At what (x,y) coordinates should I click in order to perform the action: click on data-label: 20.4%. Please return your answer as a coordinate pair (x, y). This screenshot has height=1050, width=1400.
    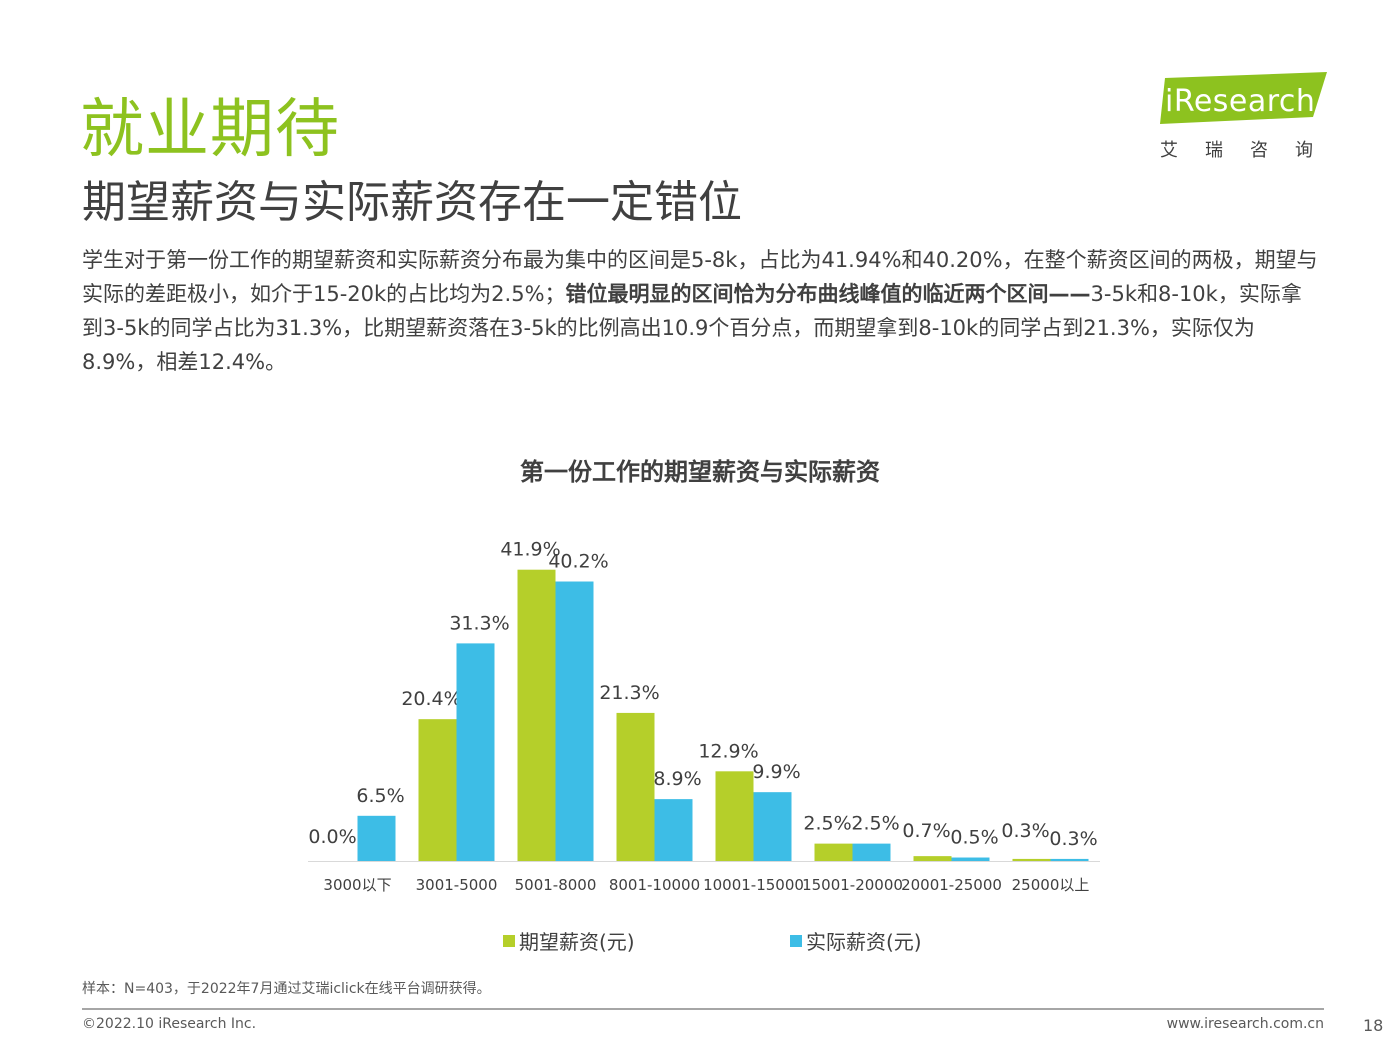
    Looking at the image, I should click on (431, 699).